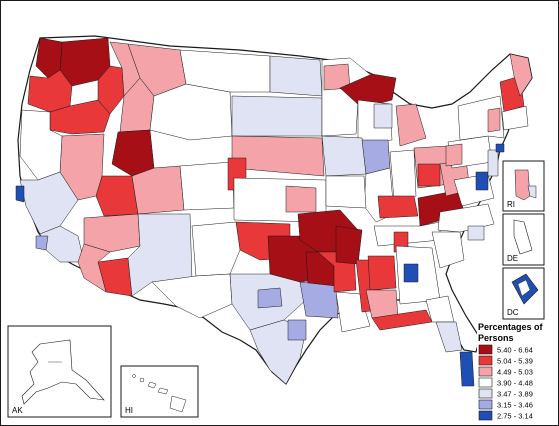 The width and height of the screenshot is (559, 426). I want to click on region-az-west, so click(94, 268).